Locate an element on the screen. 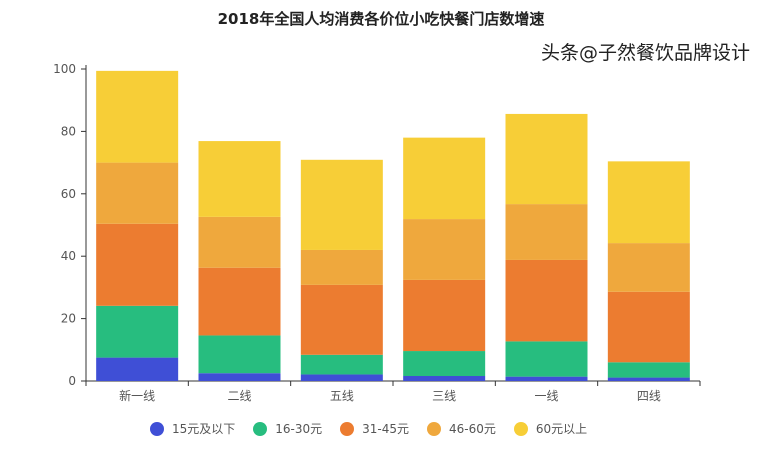 The height and width of the screenshot is (450, 762). legend-item: 15元及以下 is located at coordinates (192, 428).